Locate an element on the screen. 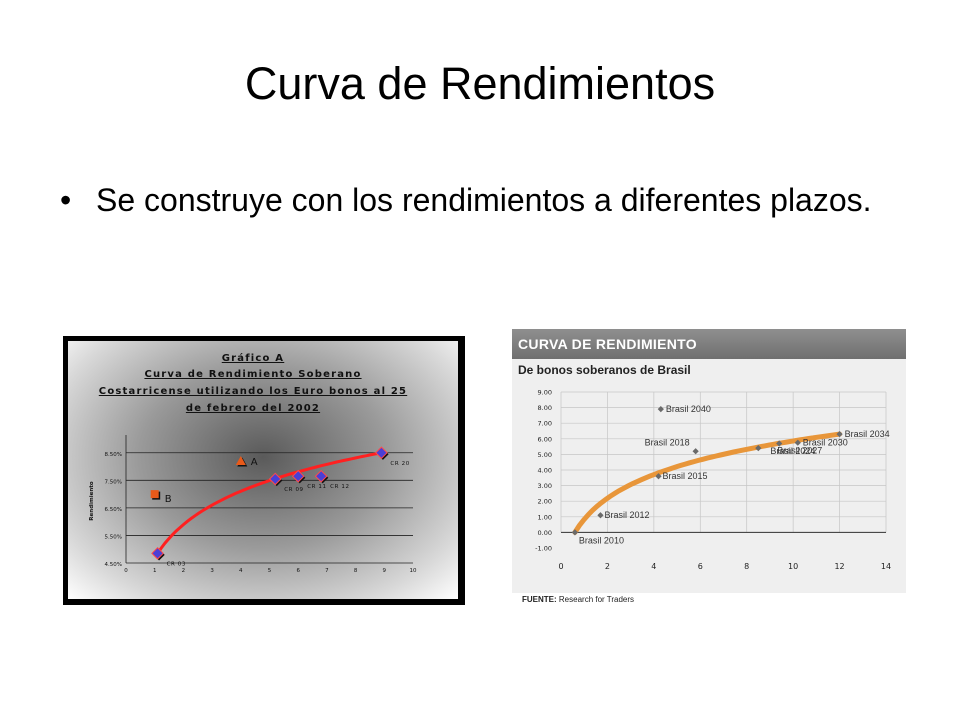  y-tick-label: 6.50% is located at coordinates (113, 510).